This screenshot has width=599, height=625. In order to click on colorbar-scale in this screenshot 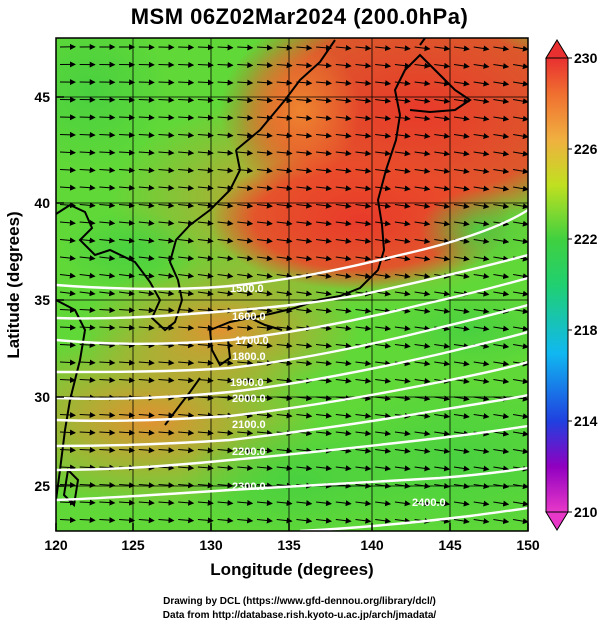, I will do `click(557, 285)`.